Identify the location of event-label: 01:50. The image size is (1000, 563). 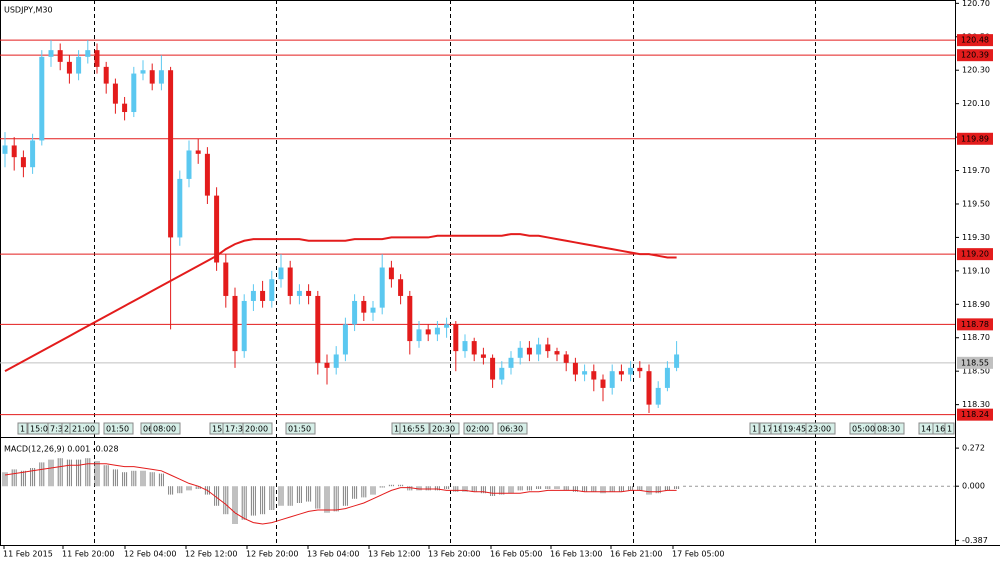
(299, 429).